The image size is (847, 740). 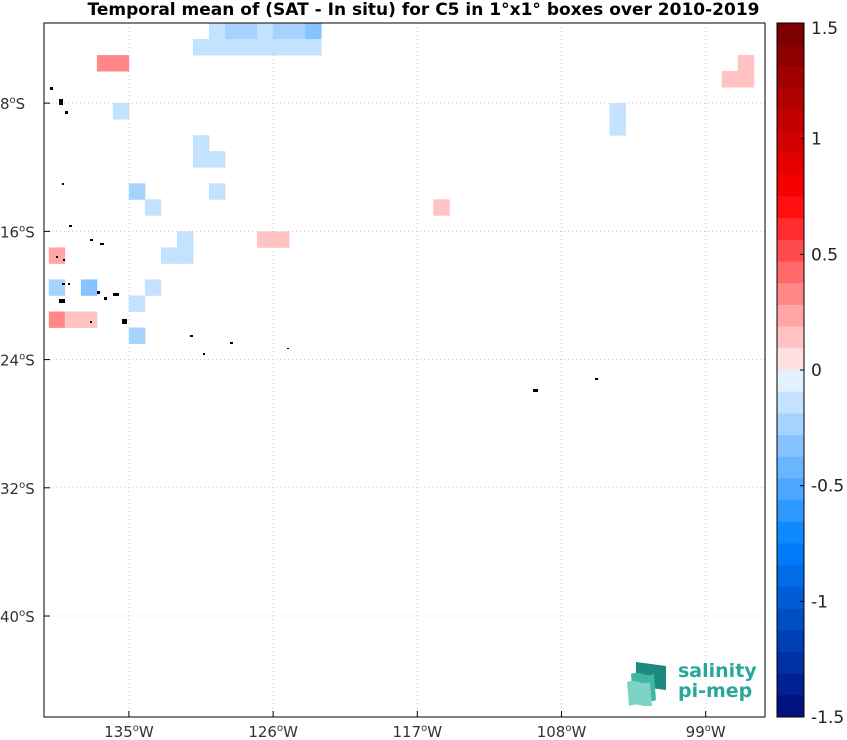 I want to click on colorbar-tick-label: -1, so click(x=819, y=602).